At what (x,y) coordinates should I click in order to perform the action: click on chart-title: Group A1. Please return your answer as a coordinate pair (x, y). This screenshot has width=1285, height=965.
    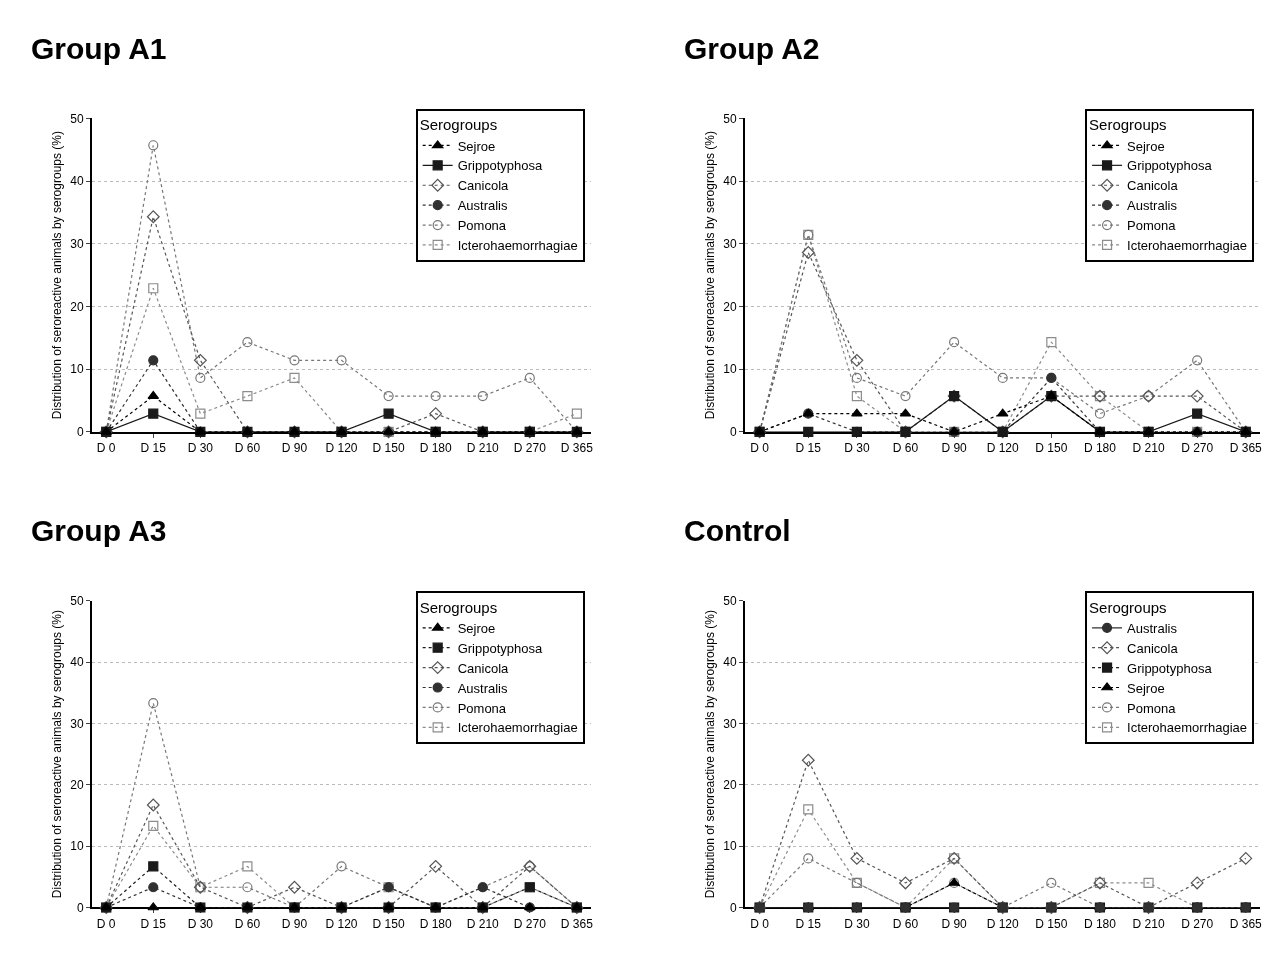
    Looking at the image, I should click on (99, 48).